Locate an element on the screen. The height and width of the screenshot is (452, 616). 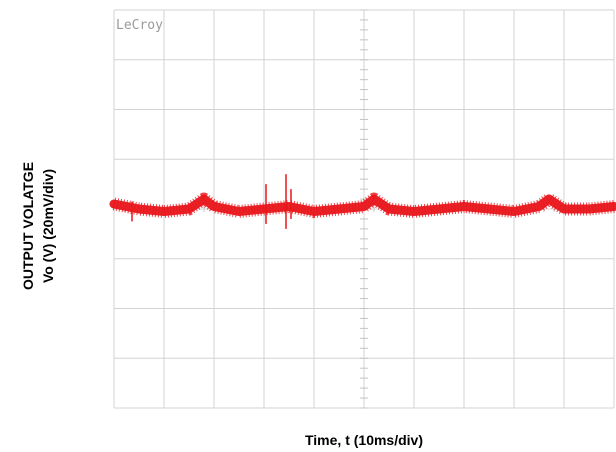
trace-noise is located at coordinates (363, 205).